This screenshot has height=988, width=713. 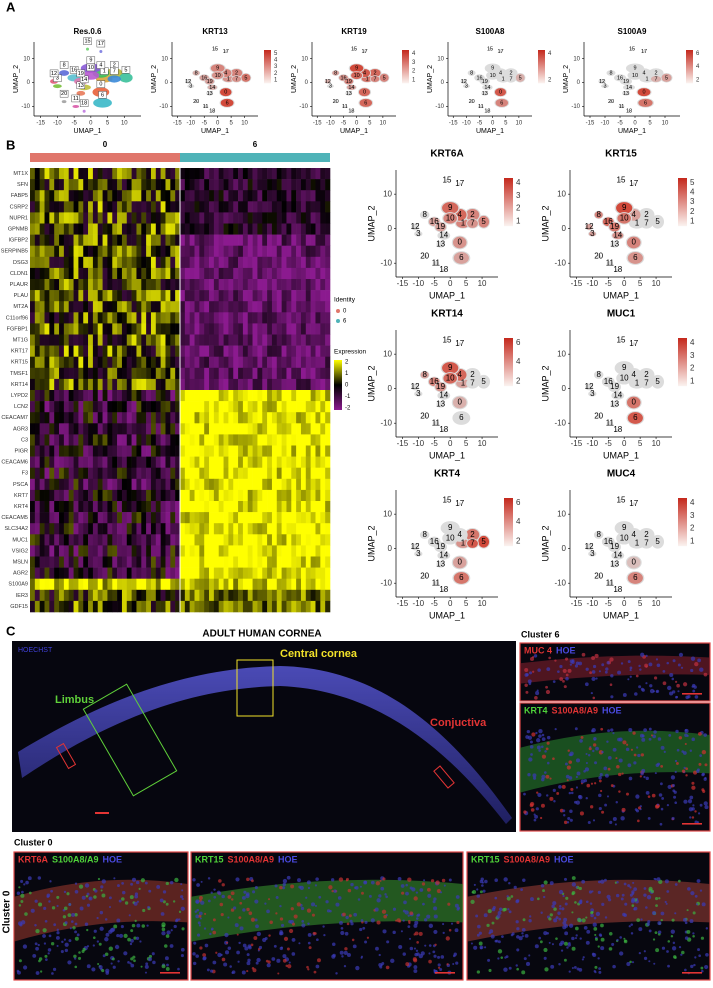 I want to click on cluster-label: 11, so click(x=610, y=262).